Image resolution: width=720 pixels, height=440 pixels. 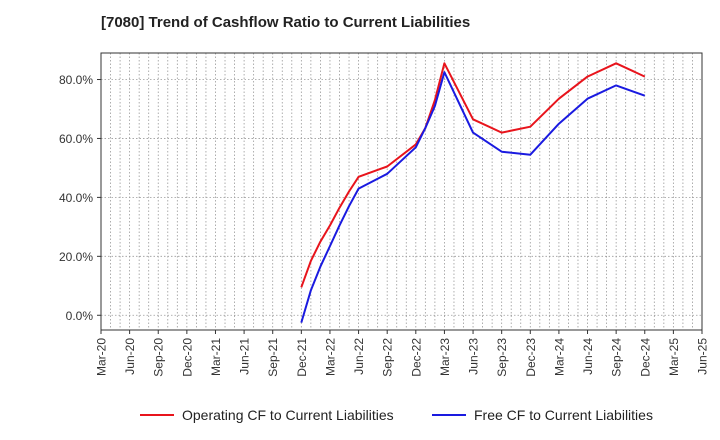 What do you see at coordinates (645, 357) in the screenshot?
I see `x-tick-label: Dec-24` at bounding box center [645, 357].